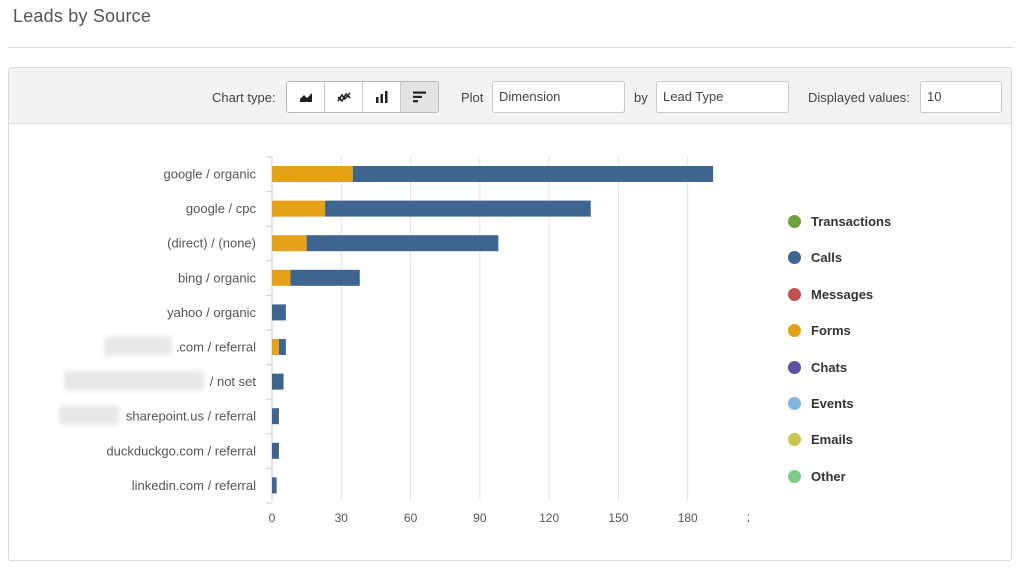 This screenshot has height=573, width=1024. Describe the element at coordinates (272, 518) in the screenshot. I see `x-tick-label: 0` at that location.